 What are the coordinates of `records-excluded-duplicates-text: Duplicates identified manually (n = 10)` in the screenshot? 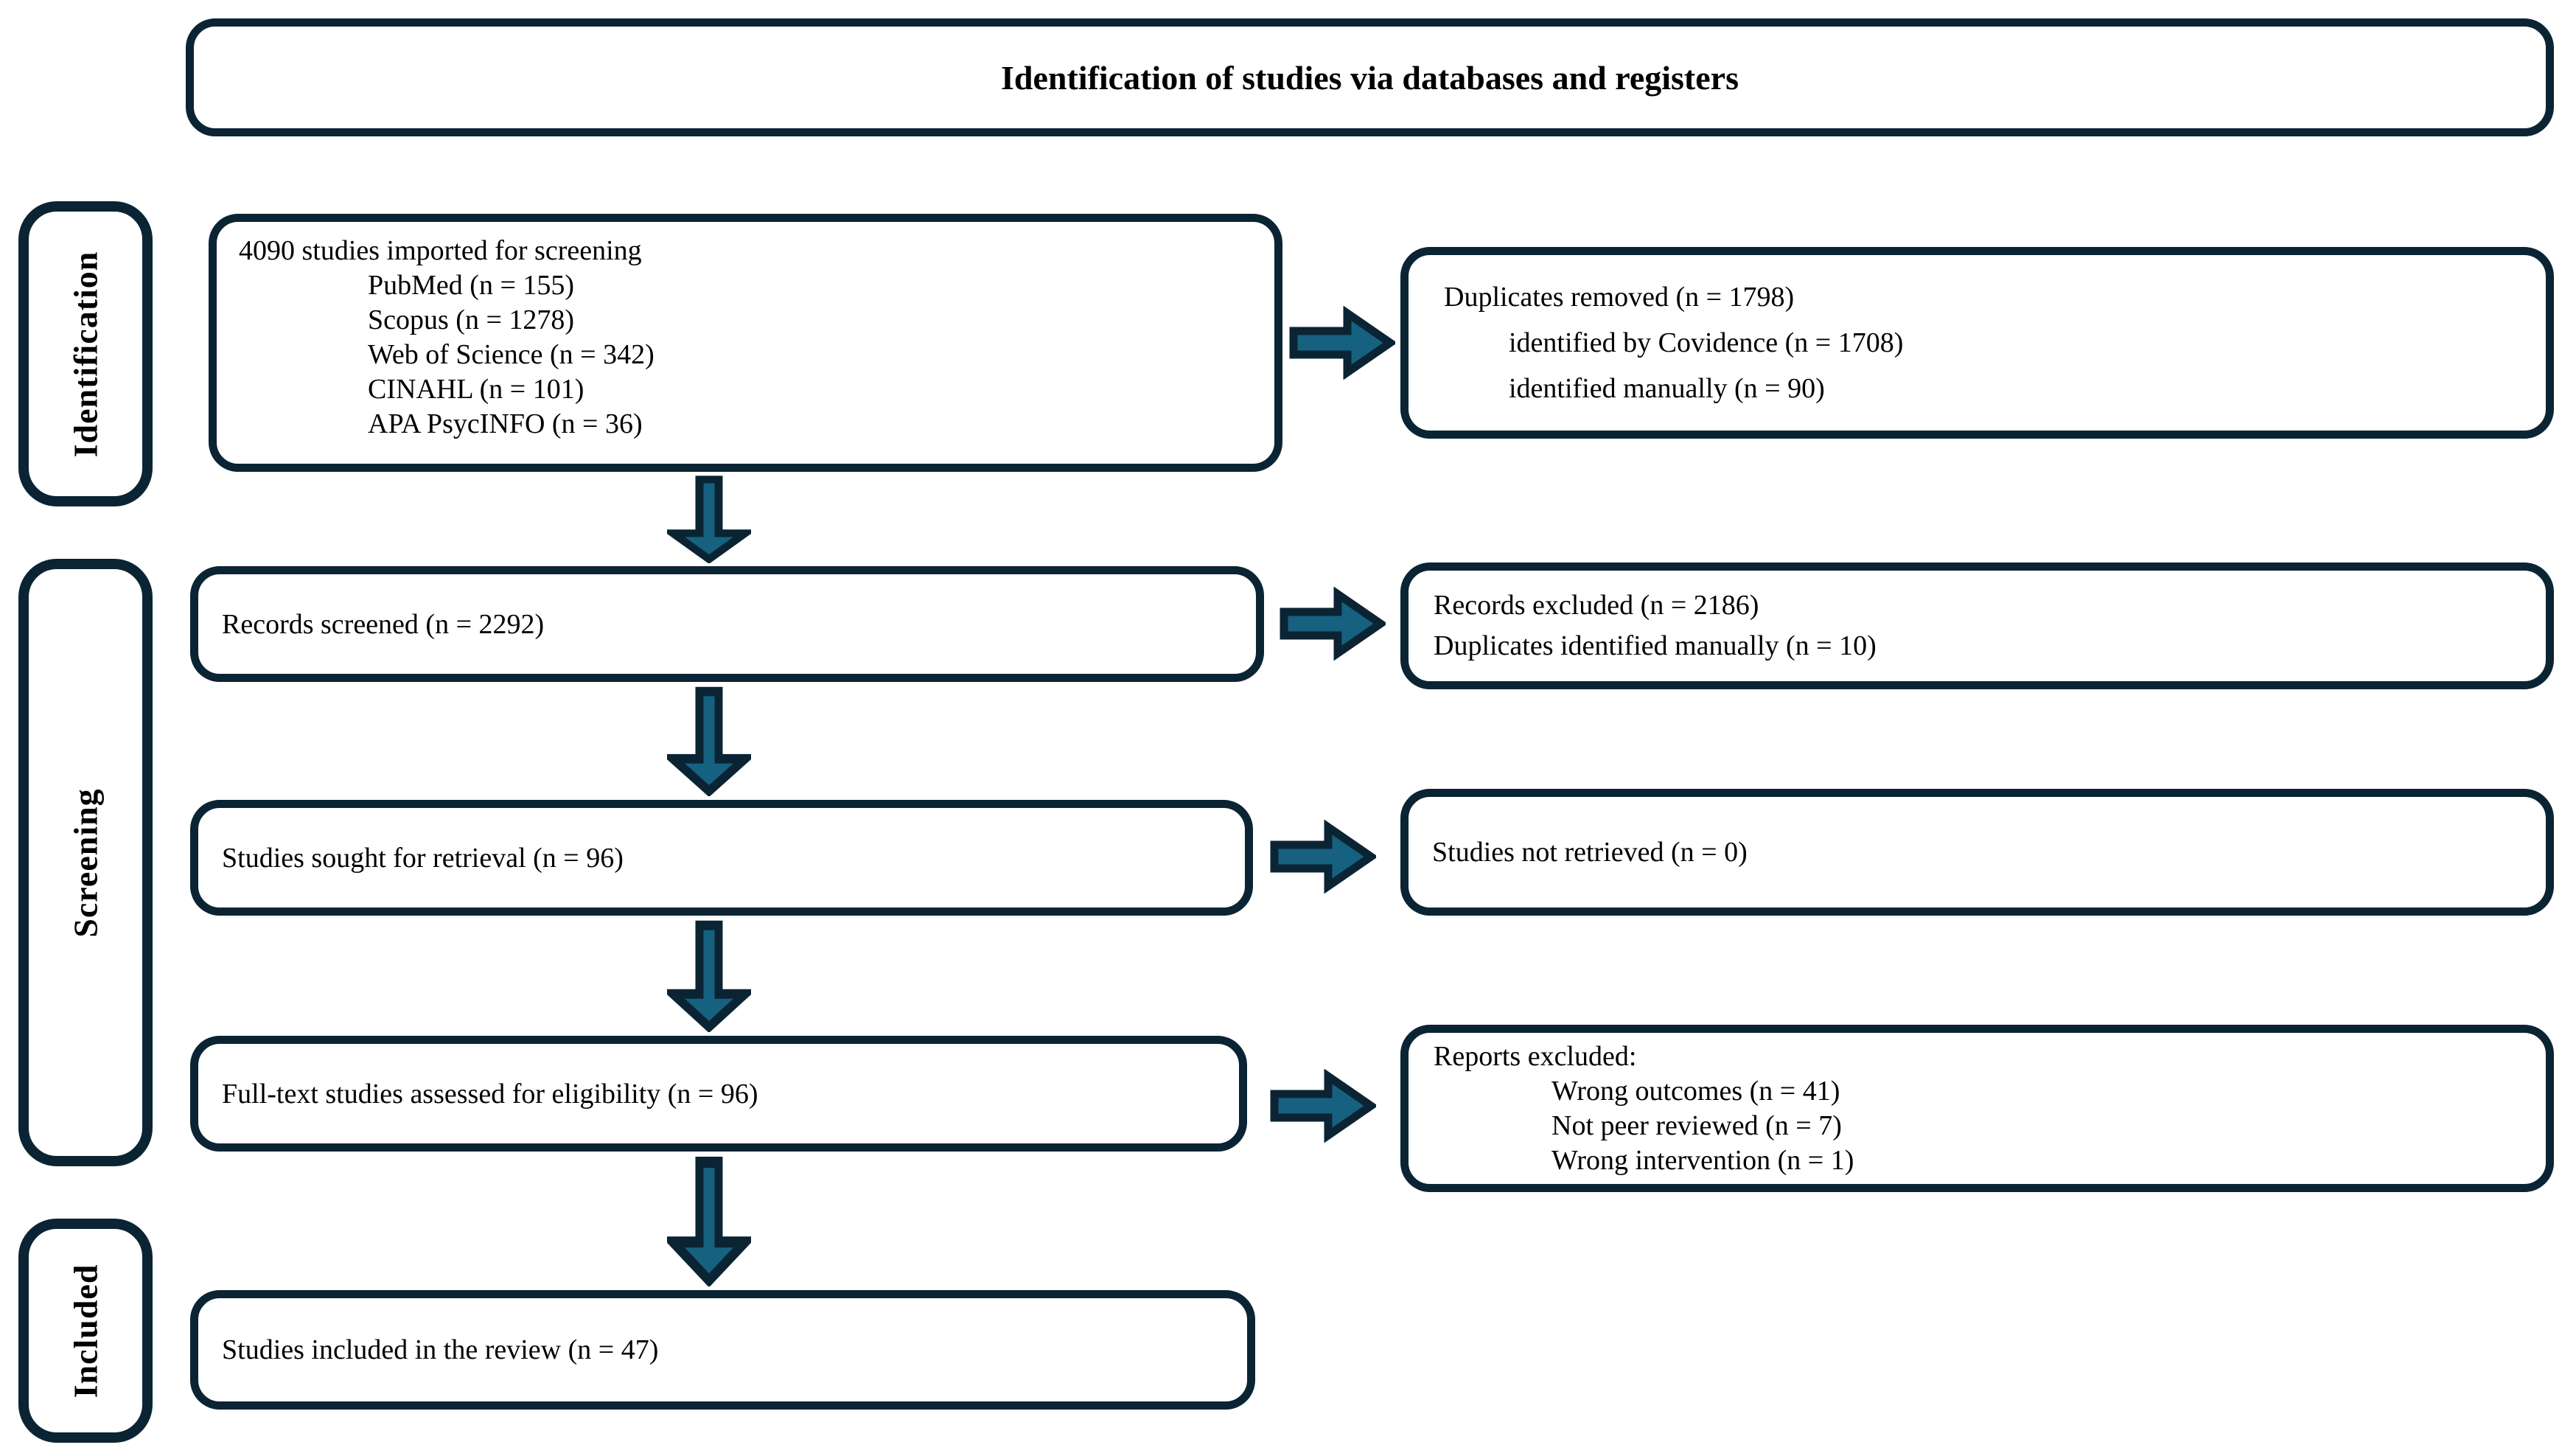 It's located at (1655, 645).